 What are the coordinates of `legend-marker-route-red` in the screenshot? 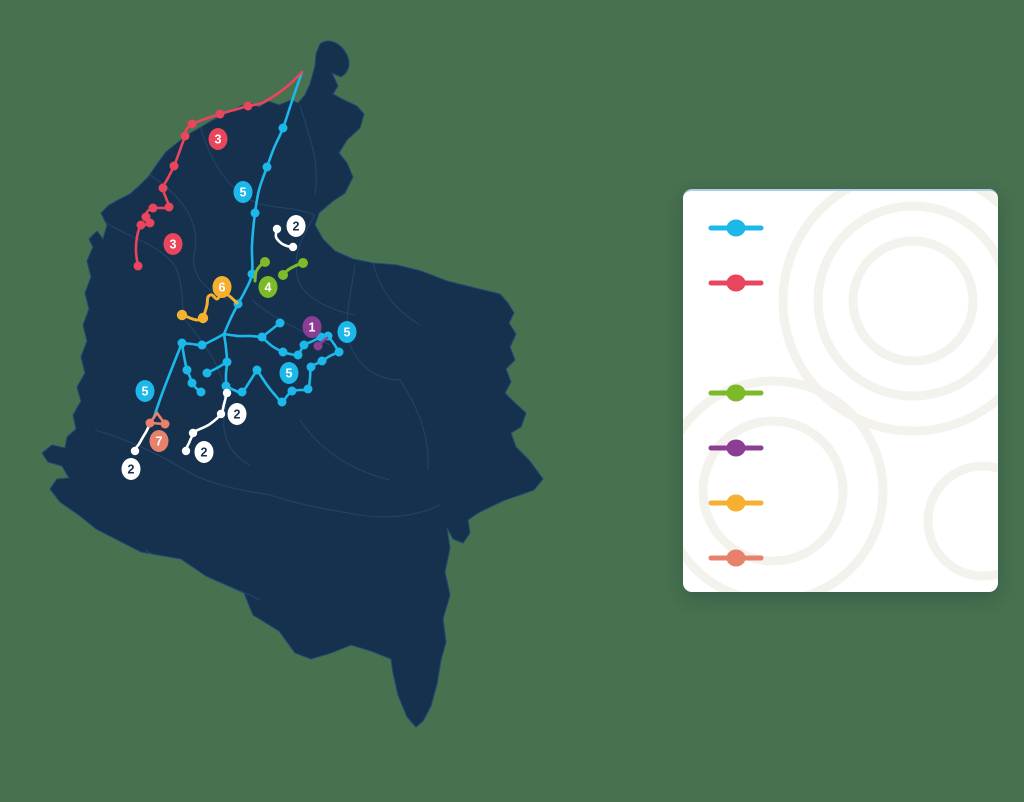 It's located at (736, 283).